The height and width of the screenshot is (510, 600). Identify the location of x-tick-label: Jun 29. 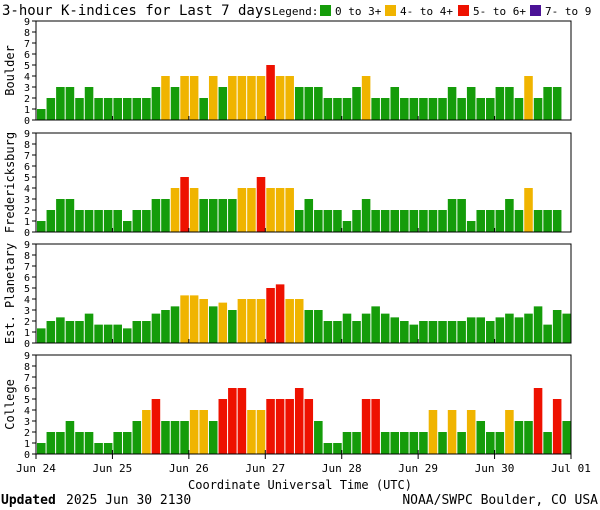
(418, 468).